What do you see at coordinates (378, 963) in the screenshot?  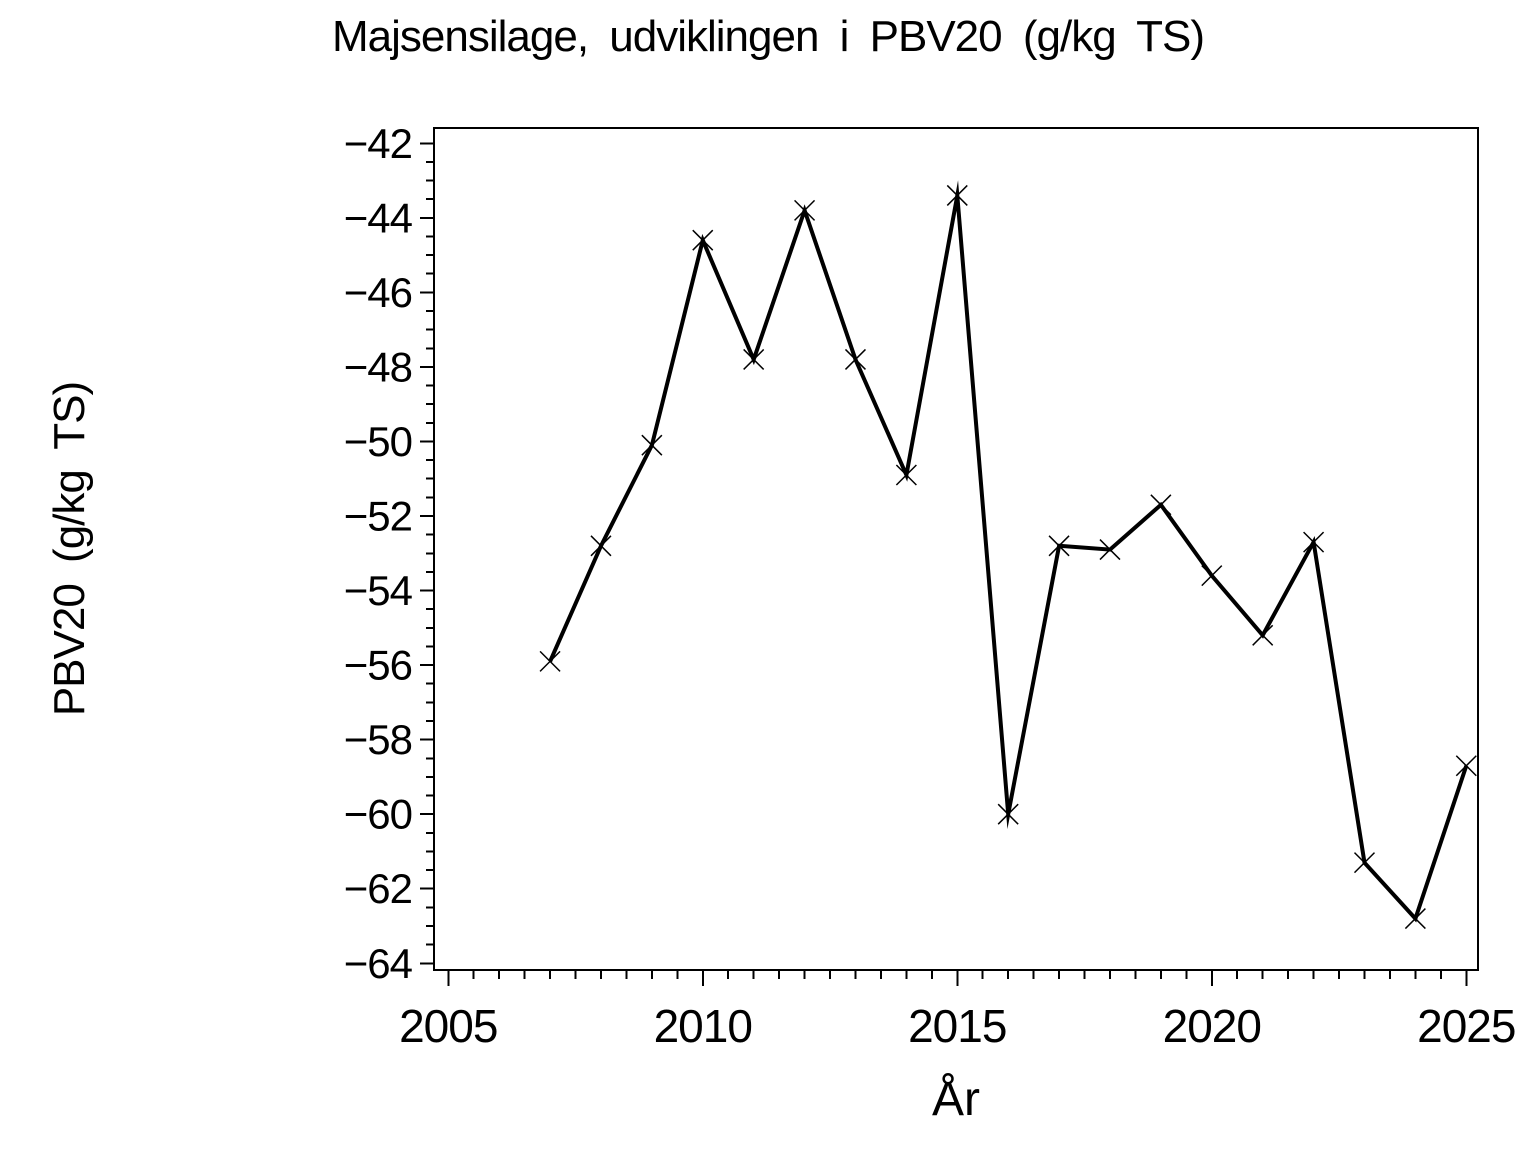 I see `y-tick-label: −64` at bounding box center [378, 963].